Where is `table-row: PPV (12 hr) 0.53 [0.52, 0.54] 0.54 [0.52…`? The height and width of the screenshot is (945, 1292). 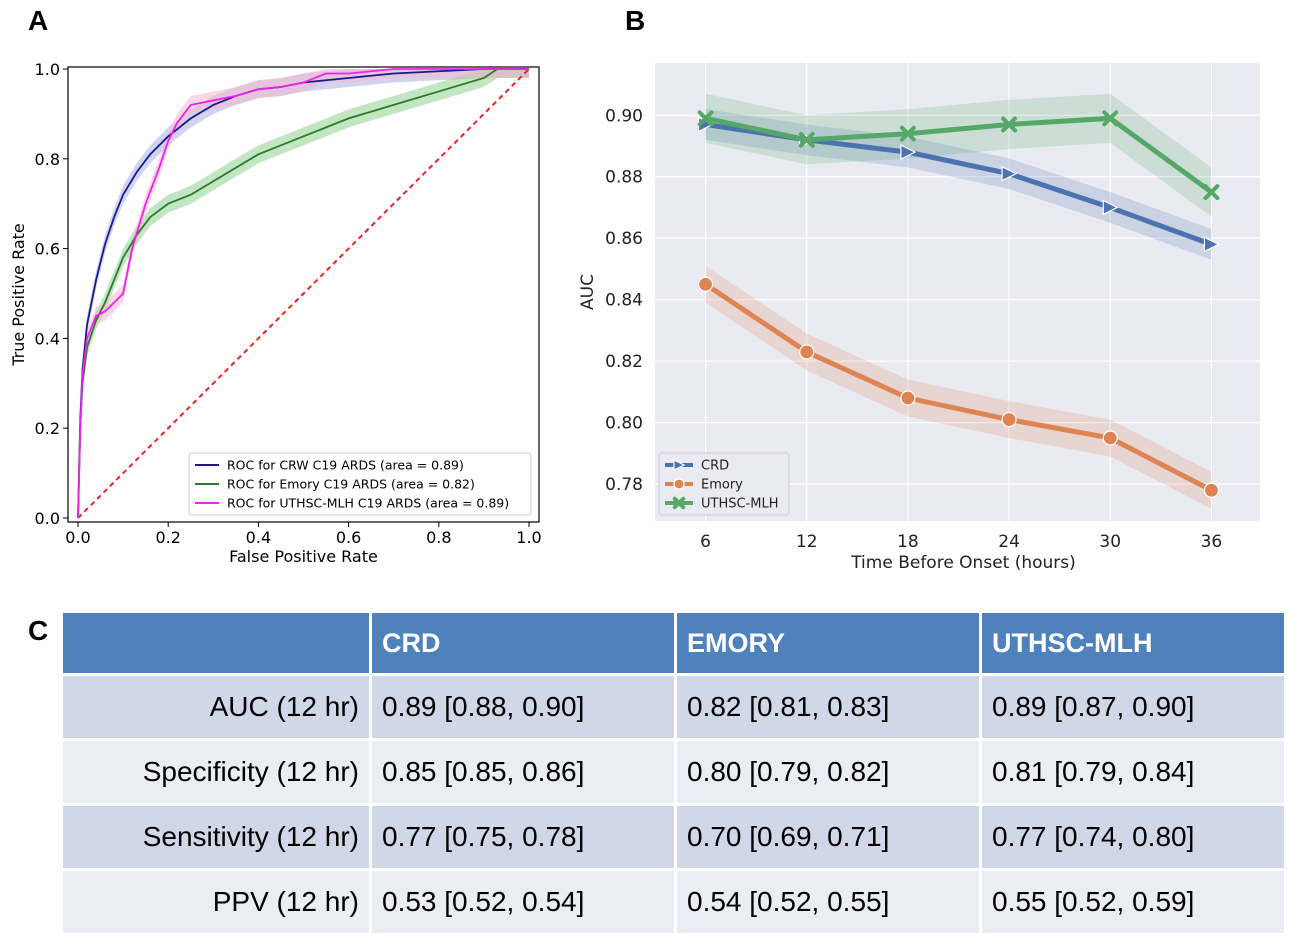
table-row: PPV (12 hr) 0.53 [0.52, 0.54] 0.54 [0.52… is located at coordinates (673, 902).